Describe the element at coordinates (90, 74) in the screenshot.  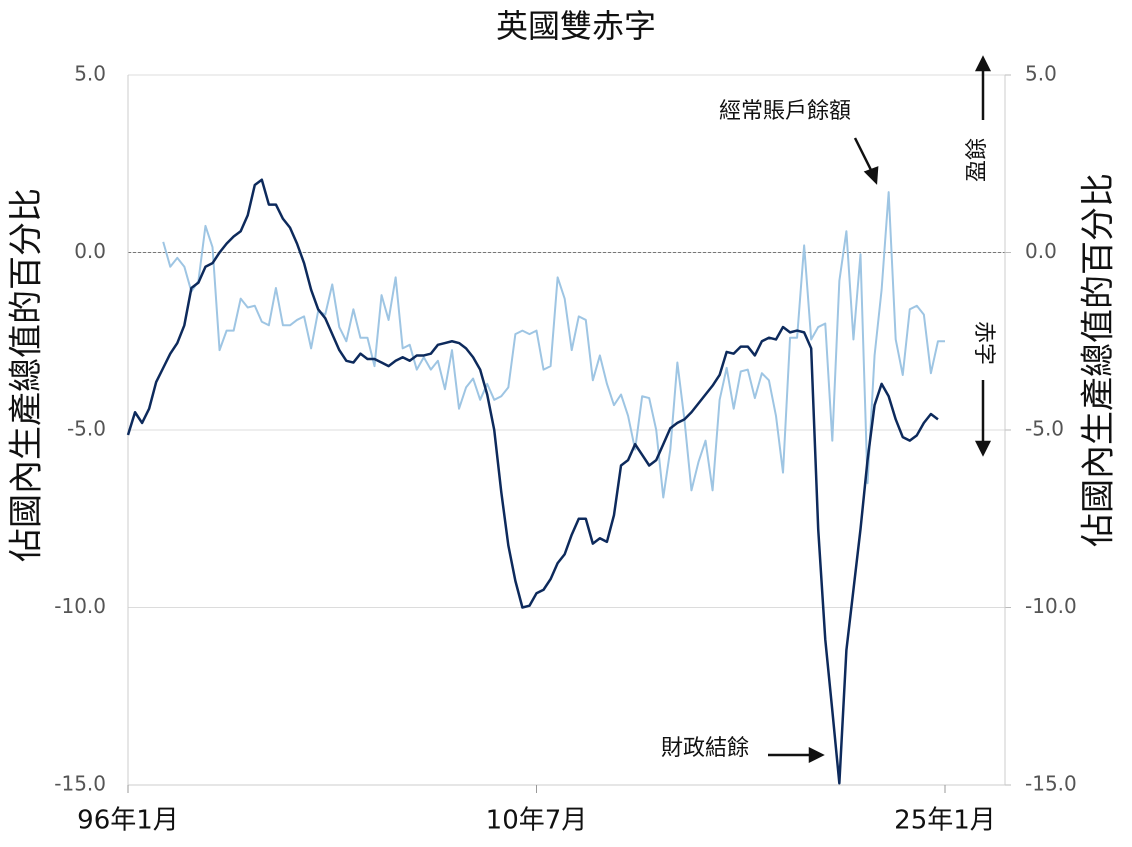
I see `y-tick-label: 5.0` at that location.